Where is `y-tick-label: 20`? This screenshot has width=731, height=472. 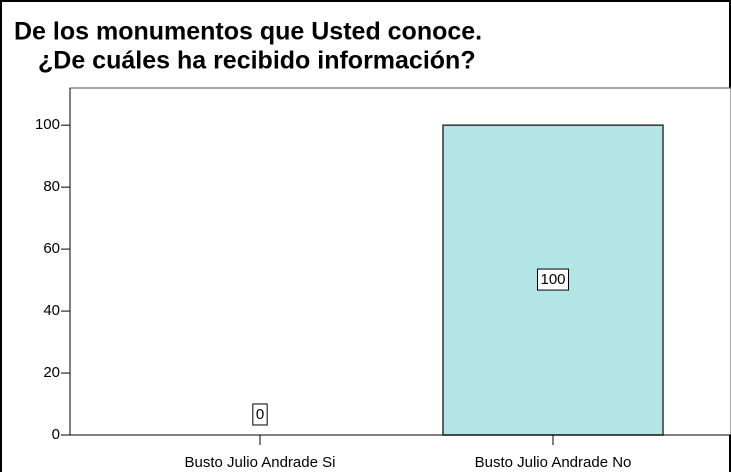 y-tick-label: 20 is located at coordinates (51, 372).